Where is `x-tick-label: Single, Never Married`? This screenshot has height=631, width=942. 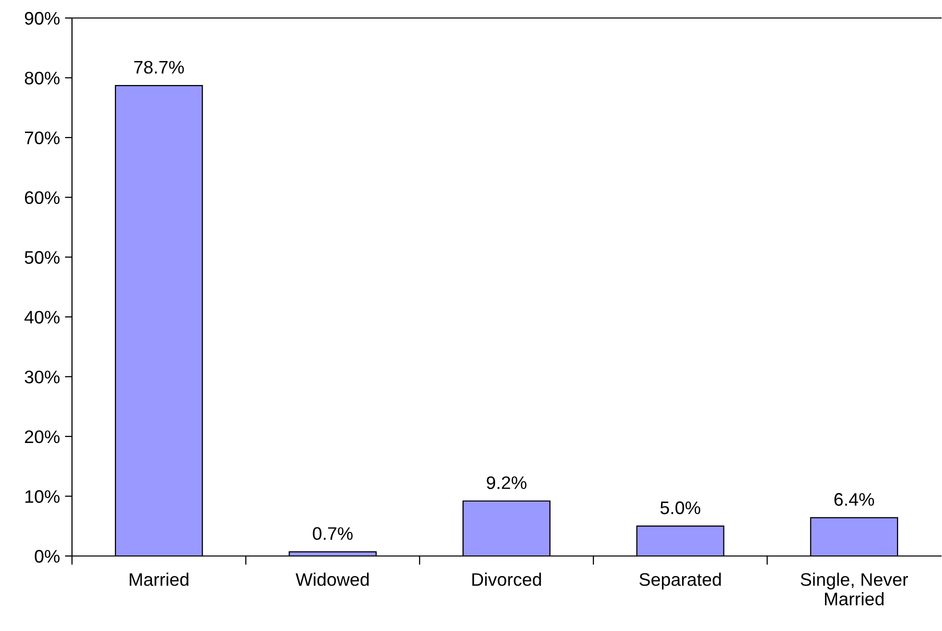
x-tick-label: Single, Never Married is located at coordinates (854, 589).